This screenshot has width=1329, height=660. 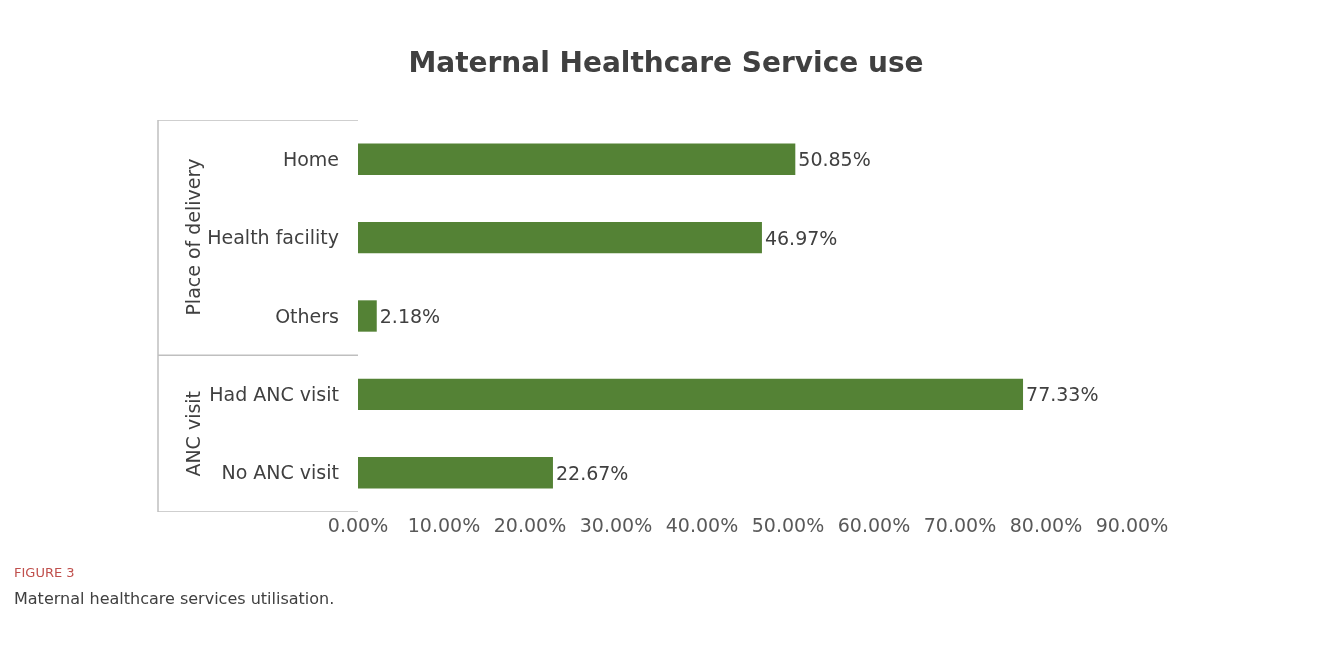 What do you see at coordinates (592, 472) in the screenshot?
I see `data-label: 22.67%` at bounding box center [592, 472].